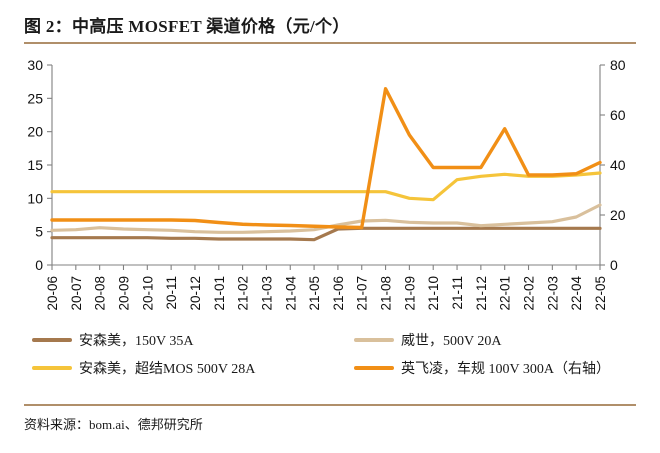  I want to click on x-axis-tick: 20-10, so click(147, 293).